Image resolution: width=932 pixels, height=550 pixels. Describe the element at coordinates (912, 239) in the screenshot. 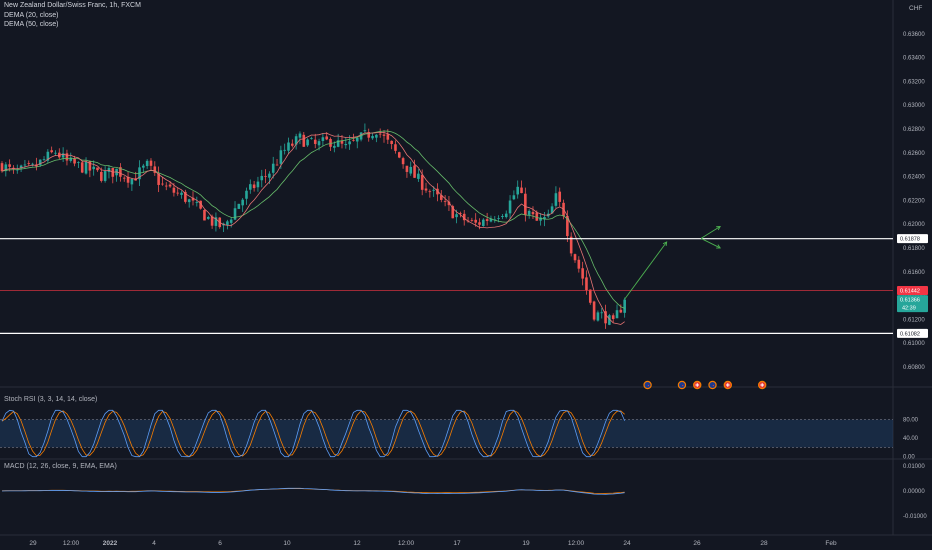

I see `price-level-tag-box` at that location.